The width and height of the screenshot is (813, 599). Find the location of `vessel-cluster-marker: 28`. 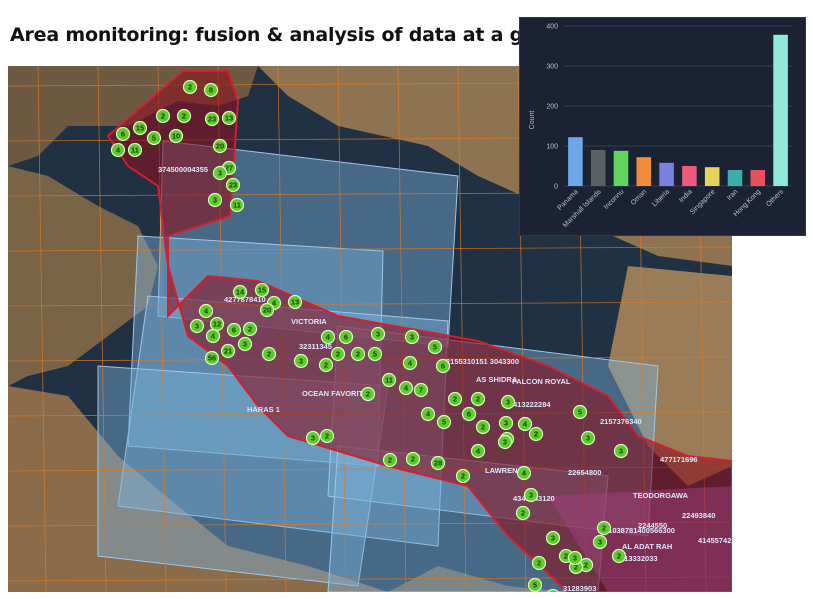

vessel-cluster-marker: 28 is located at coordinates (438, 463).